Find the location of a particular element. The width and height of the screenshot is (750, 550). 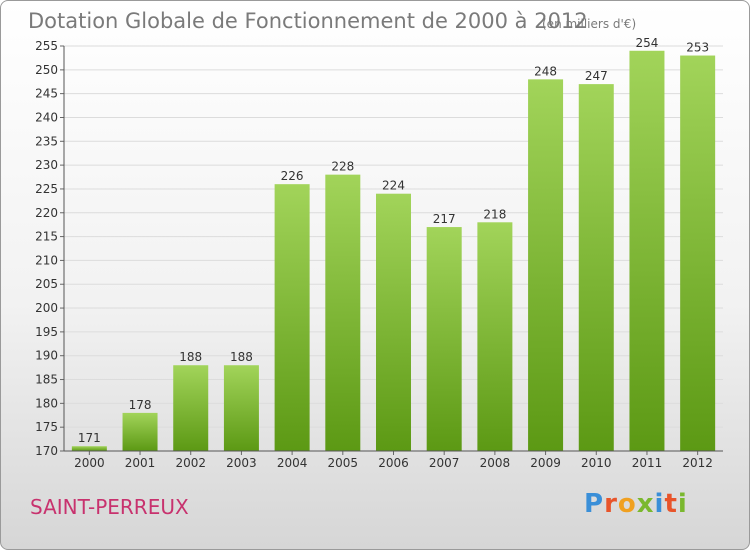

x-tick-label: 2008 is located at coordinates (495, 463).